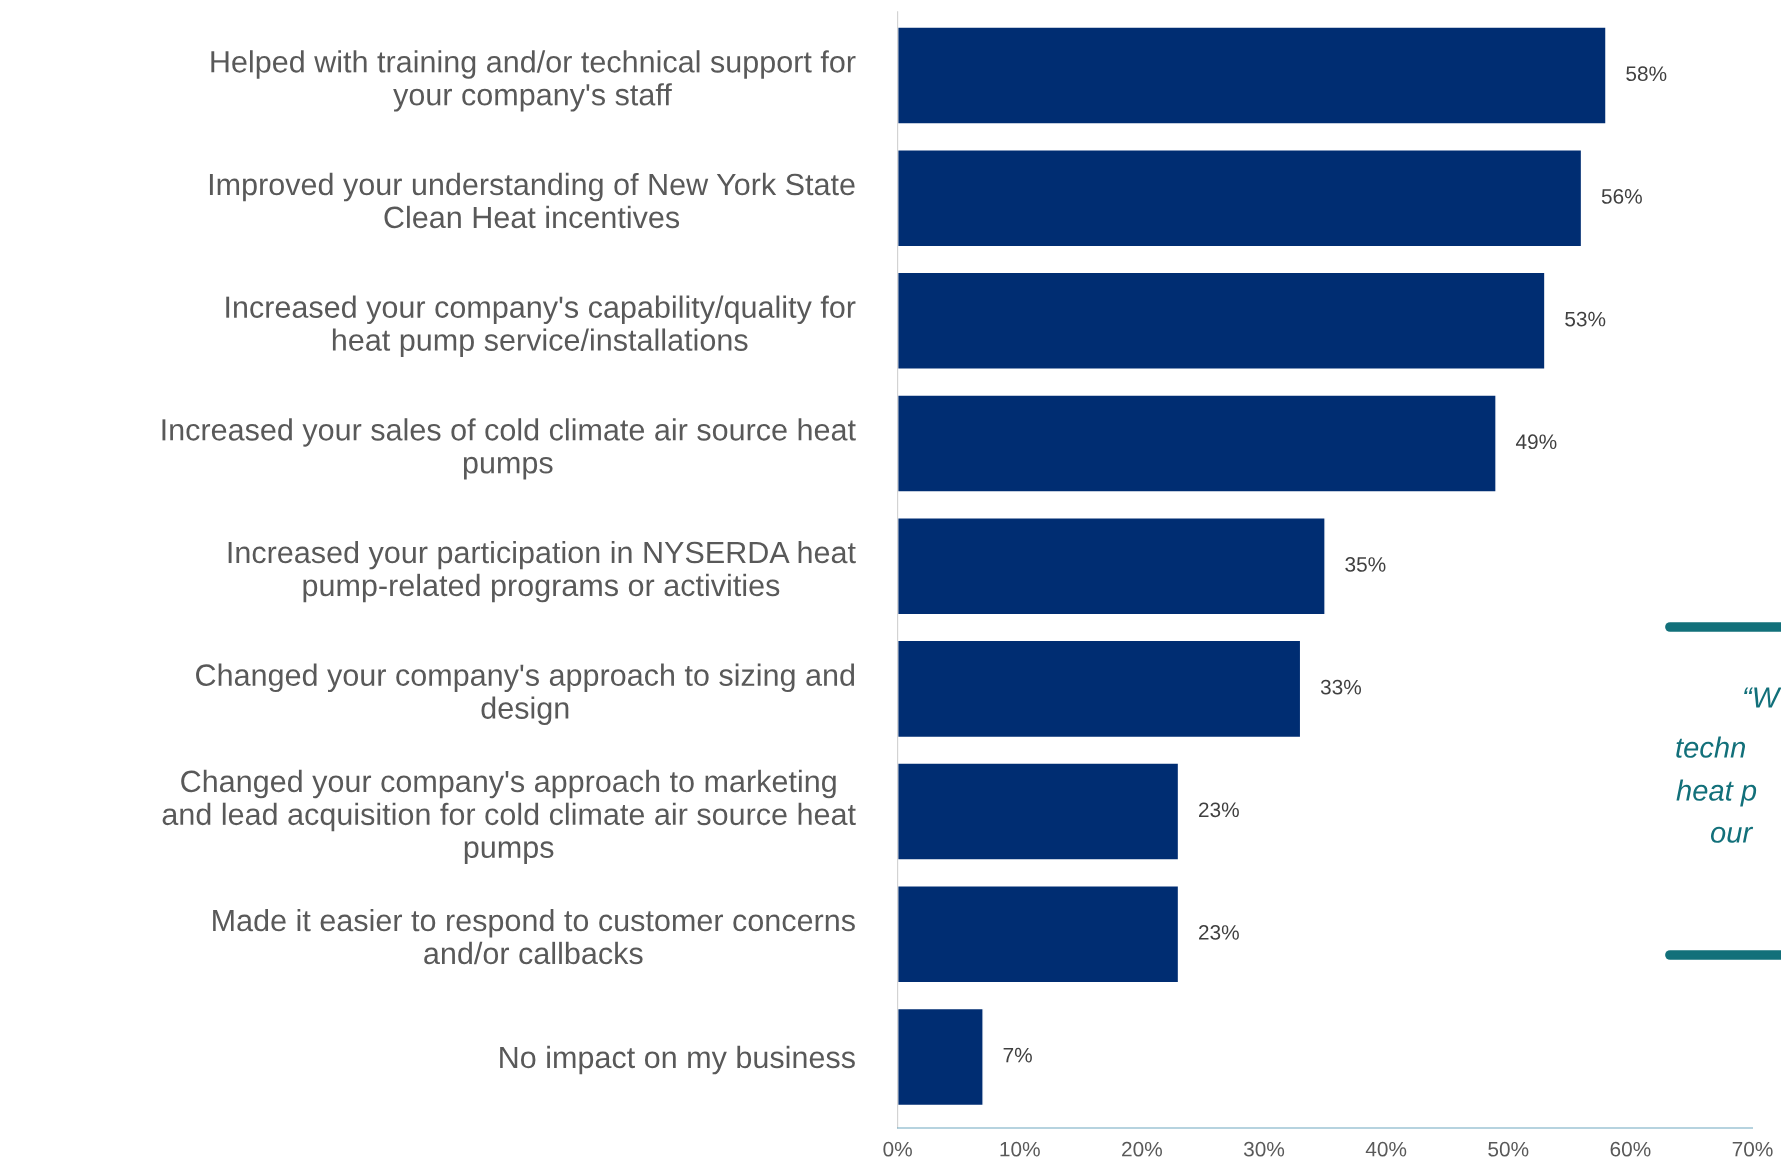 This screenshot has height=1172, width=1781. I want to click on data-label: 49%, so click(1536, 442).